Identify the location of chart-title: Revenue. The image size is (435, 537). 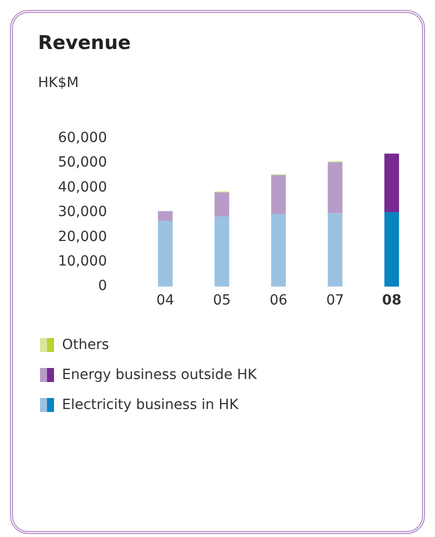
(84, 43).